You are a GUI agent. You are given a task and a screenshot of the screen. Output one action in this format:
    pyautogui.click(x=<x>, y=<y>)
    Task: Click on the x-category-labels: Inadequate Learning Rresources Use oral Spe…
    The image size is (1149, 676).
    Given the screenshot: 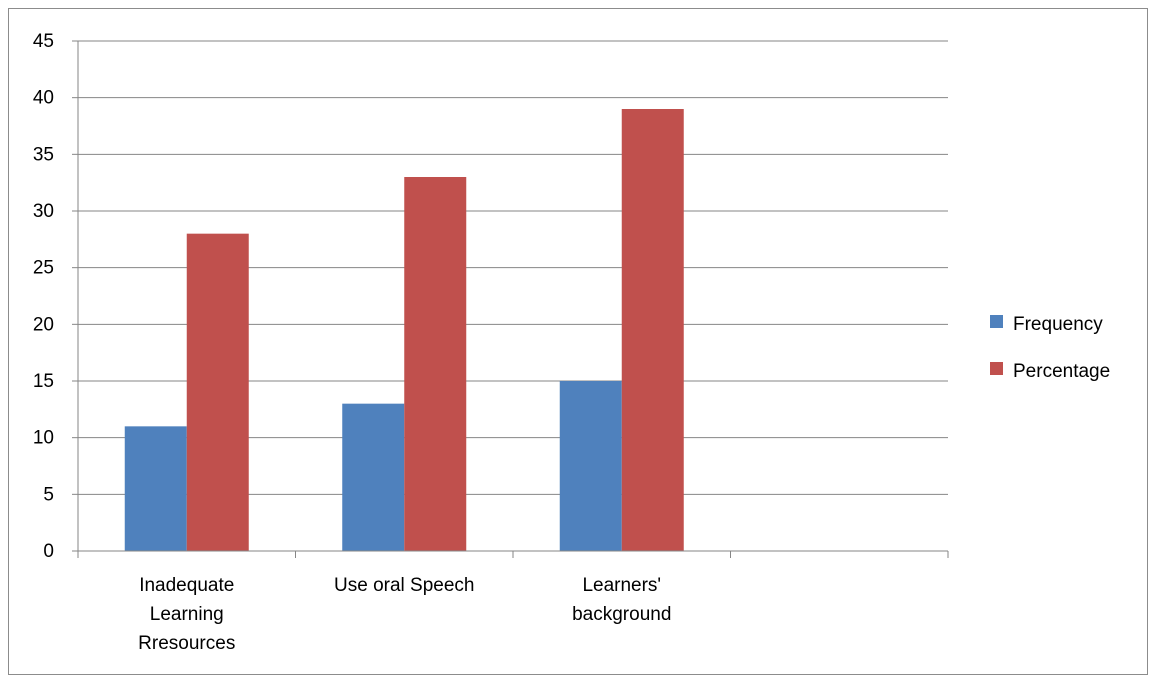 What is the action you would take?
    pyautogui.click(x=404, y=614)
    